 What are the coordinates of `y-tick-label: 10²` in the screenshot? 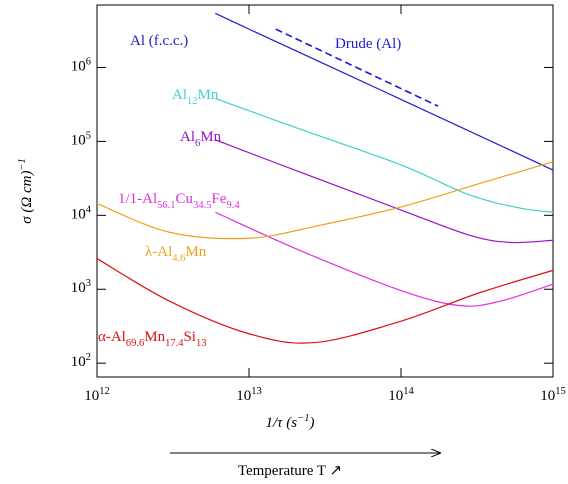 It's located at (81, 361).